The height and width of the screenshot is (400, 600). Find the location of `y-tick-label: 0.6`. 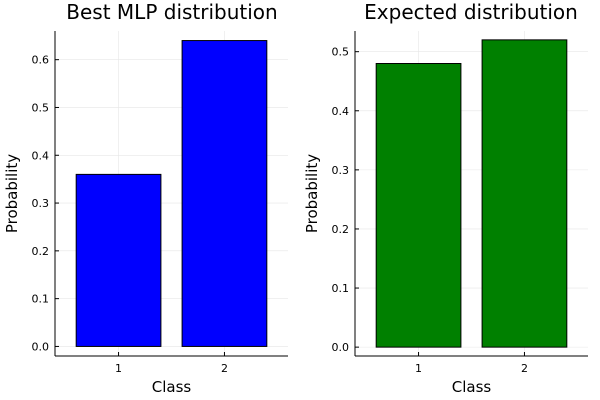

y-tick-label: 0.6 is located at coordinates (41, 60).